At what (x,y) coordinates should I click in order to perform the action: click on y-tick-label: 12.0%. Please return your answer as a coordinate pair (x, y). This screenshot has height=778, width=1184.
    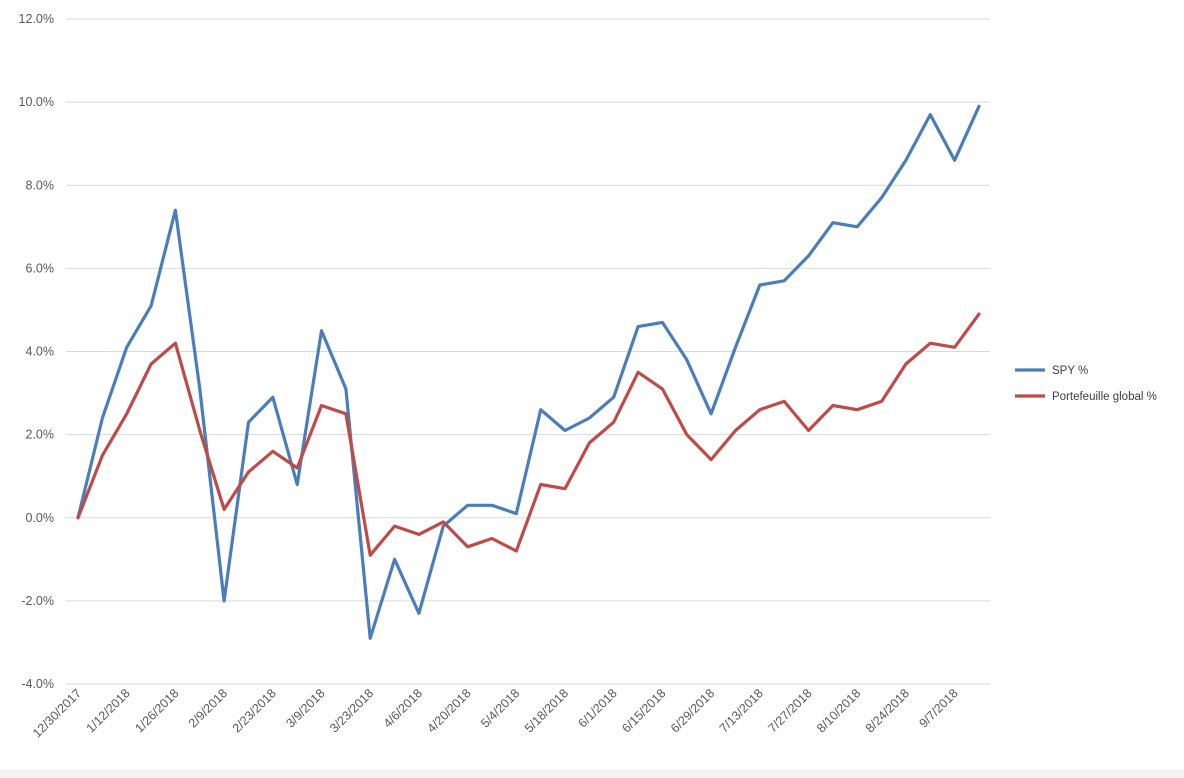
    Looking at the image, I should click on (36, 19).